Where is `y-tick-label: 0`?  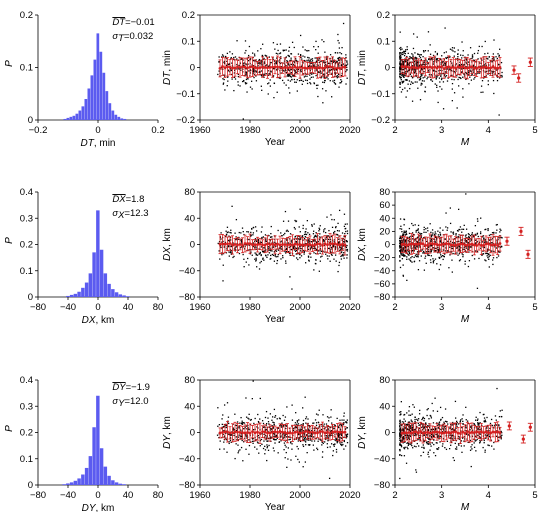 y-tick-label: 0 is located at coordinates (192, 433).